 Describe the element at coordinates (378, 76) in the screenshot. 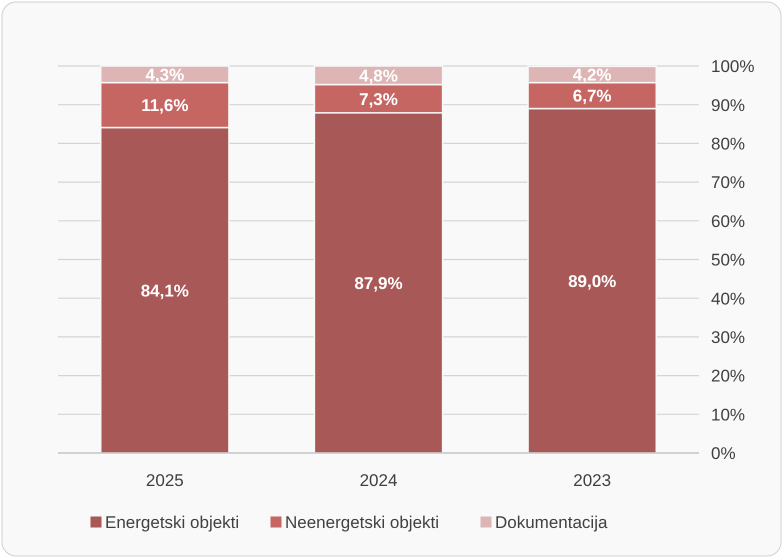

I see `data-label: 4,8%` at that location.